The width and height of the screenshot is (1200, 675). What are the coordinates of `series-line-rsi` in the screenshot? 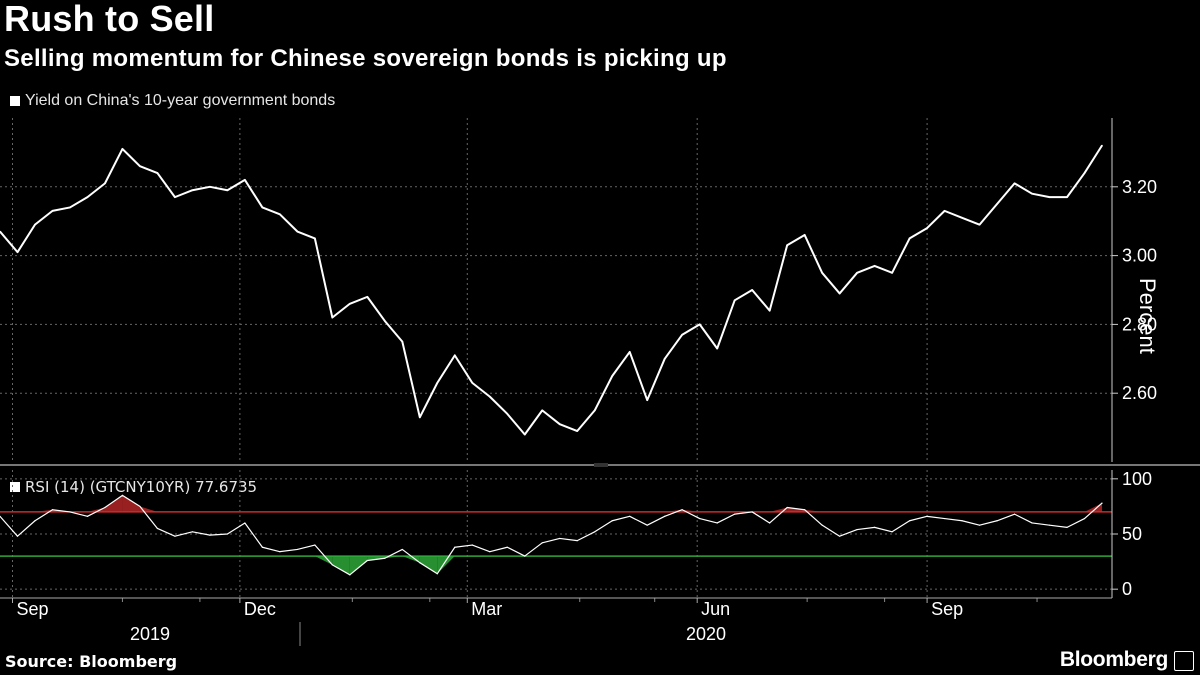 It's located at (551, 535).